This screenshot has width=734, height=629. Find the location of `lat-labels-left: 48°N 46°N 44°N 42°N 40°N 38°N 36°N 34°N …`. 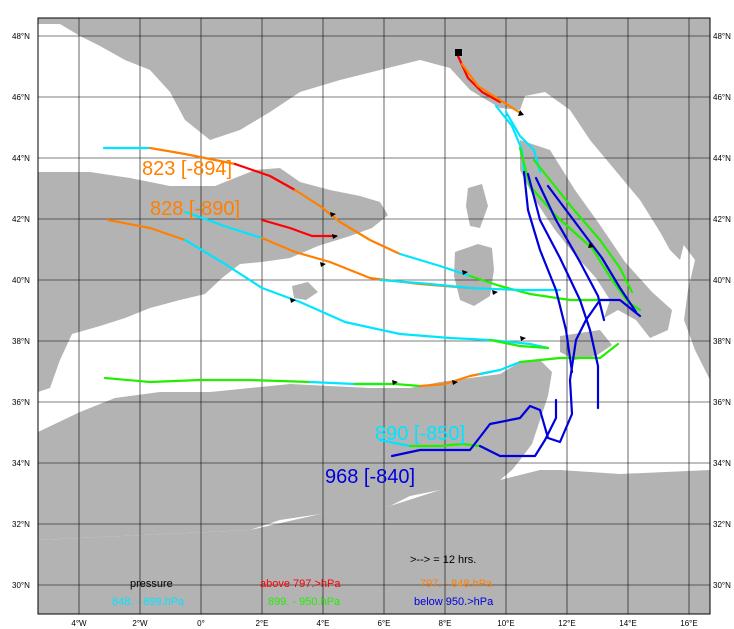

lat-labels-left: 48°N 46°N 44°N 42°N 40°N 38°N 36°N 34°N … is located at coordinates (21, 311).